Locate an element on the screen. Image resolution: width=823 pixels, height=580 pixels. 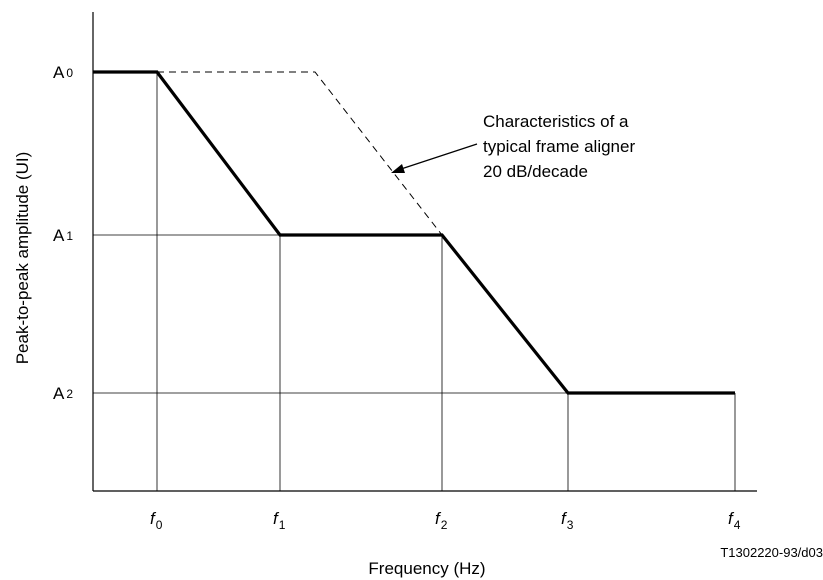
x-tick-label-f0: f0 is located at coordinates (156, 520).